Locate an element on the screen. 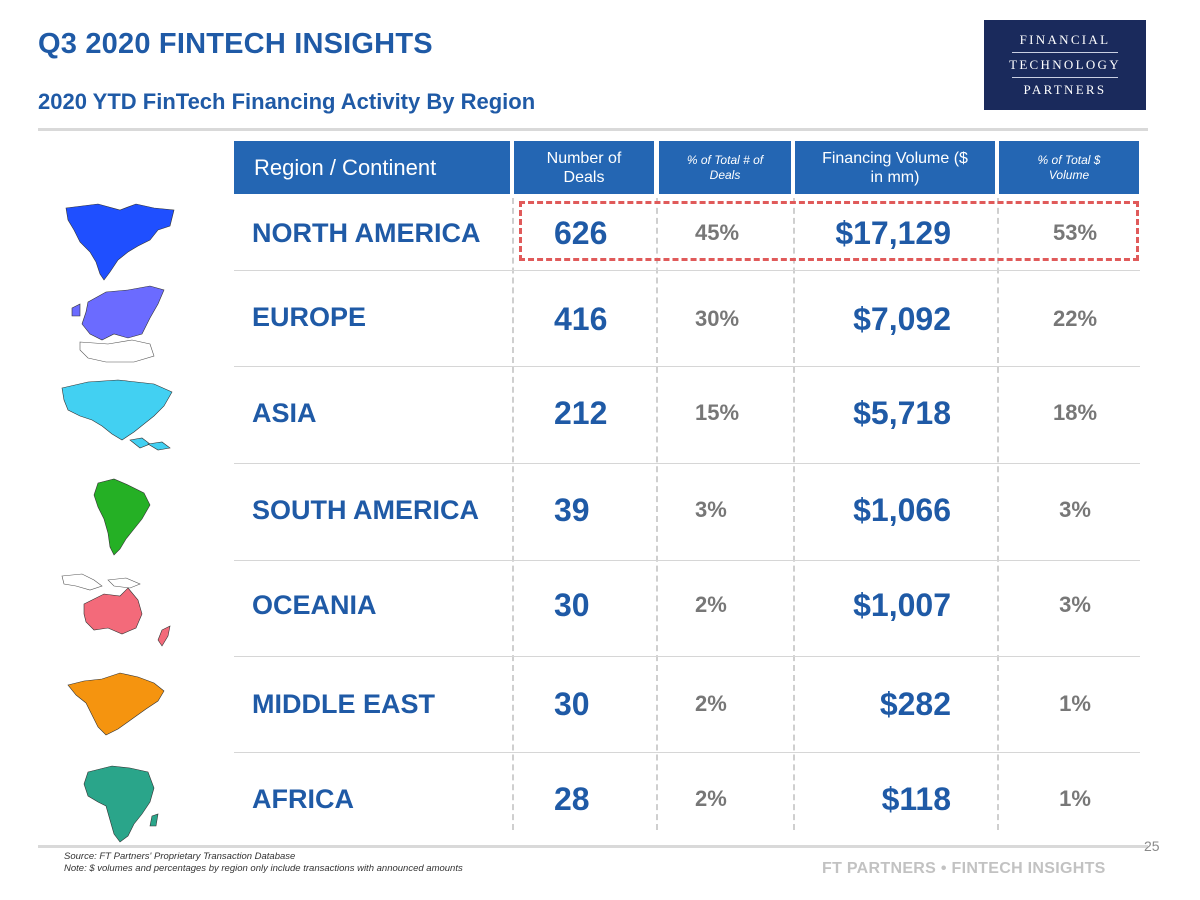 This screenshot has height=900, width=1200. north-america-map-icon is located at coordinates (118, 242).